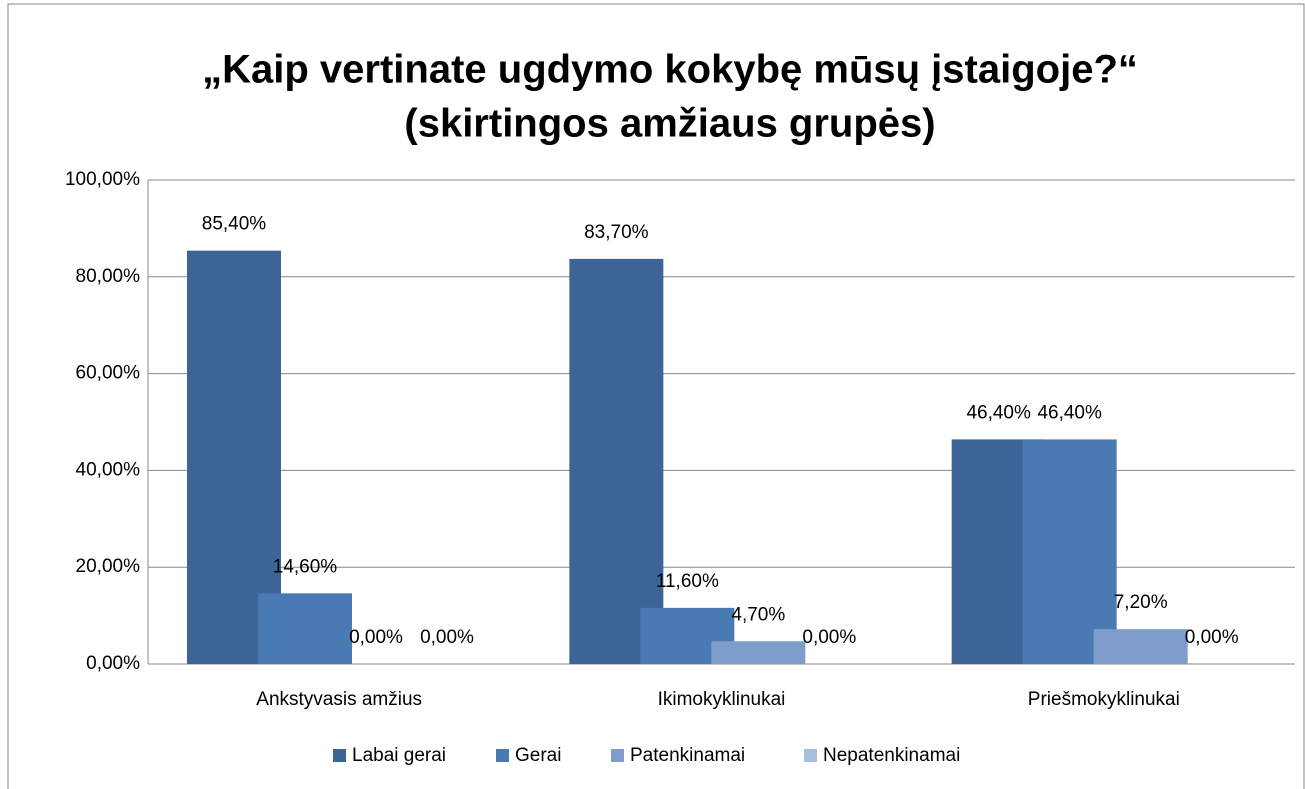  I want to click on value-label: 11,60%, so click(687, 581).